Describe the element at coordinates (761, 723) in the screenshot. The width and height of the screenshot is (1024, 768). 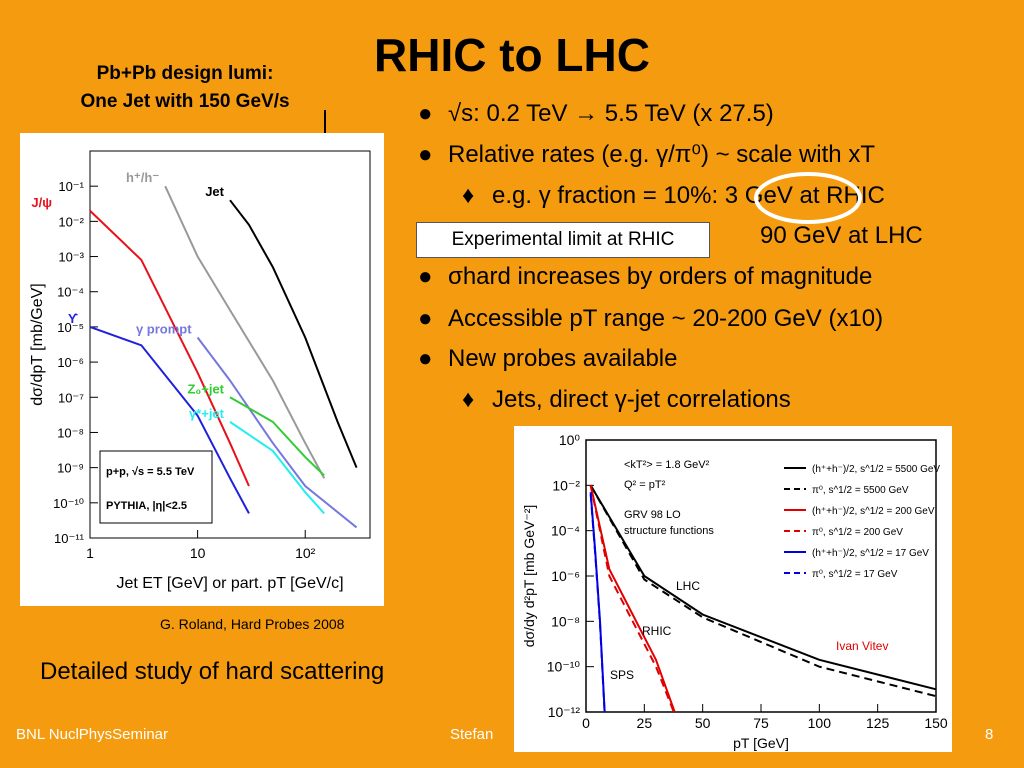
I see `x-tick-label: 75` at that location.